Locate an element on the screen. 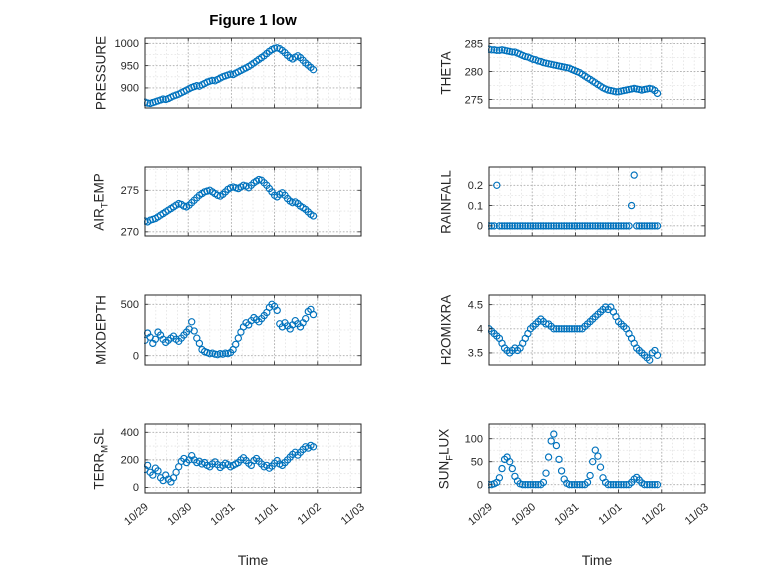 The height and width of the screenshot is (583, 778). svg-text: 0.2 is located at coordinates (475, 186).